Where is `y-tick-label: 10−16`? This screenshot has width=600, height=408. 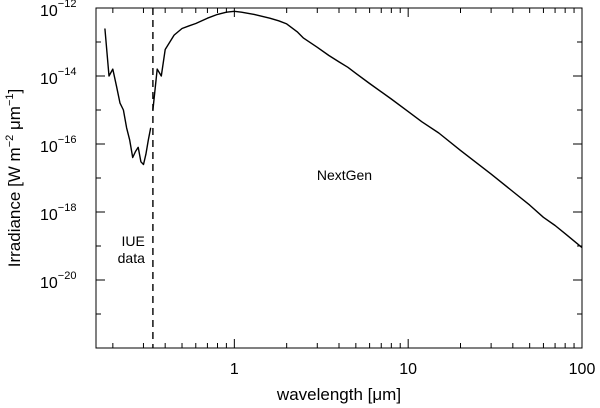
y-tick-label: 10−16 is located at coordinates (58, 145).